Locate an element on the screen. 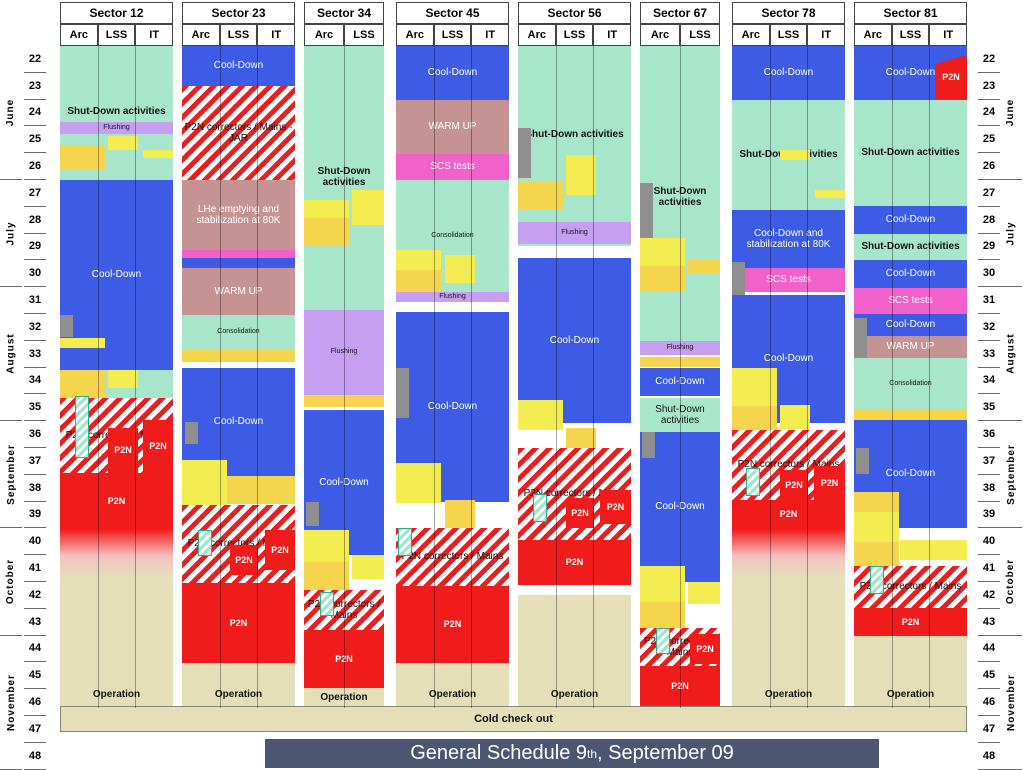 The image size is (1024, 770). sector34-yellow-band is located at coordinates (344, 401).